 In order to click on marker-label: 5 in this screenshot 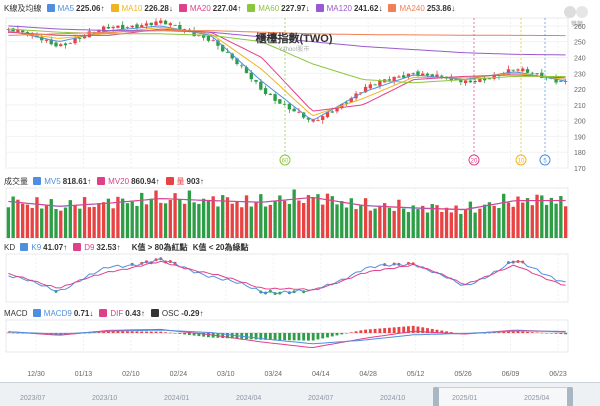, I will do `click(545, 162)`.